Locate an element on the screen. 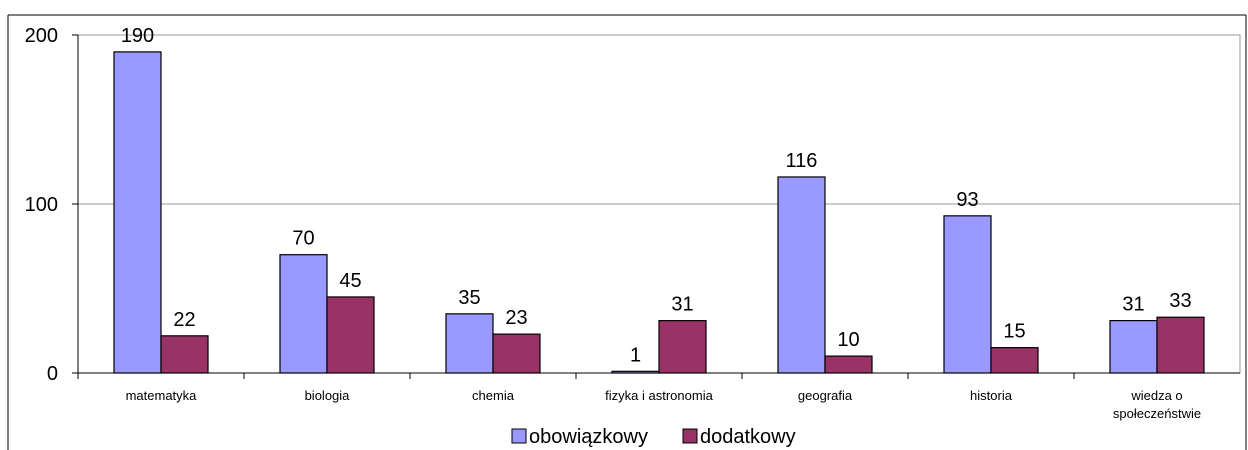  x-tick-label: biologia is located at coordinates (327, 395).